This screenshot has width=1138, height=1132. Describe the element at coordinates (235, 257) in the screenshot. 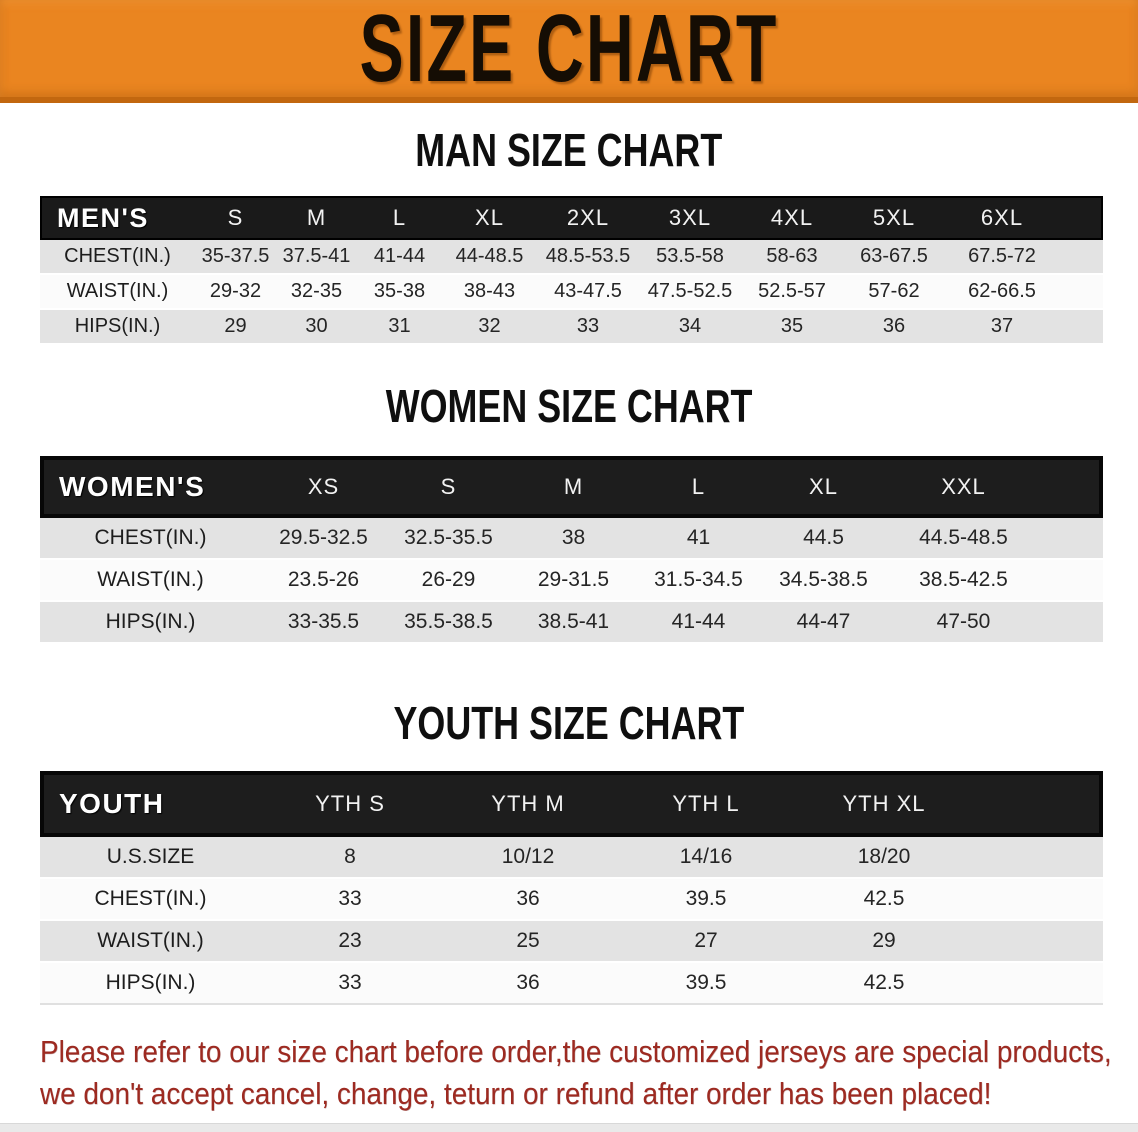

I see `size-value: 35-37.5` at that location.